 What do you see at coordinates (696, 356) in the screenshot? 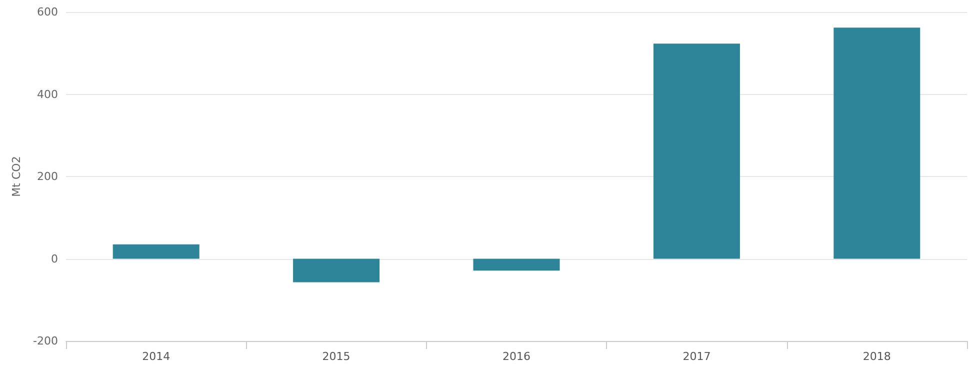
I see `x-tick-label: 2017` at bounding box center [696, 356].